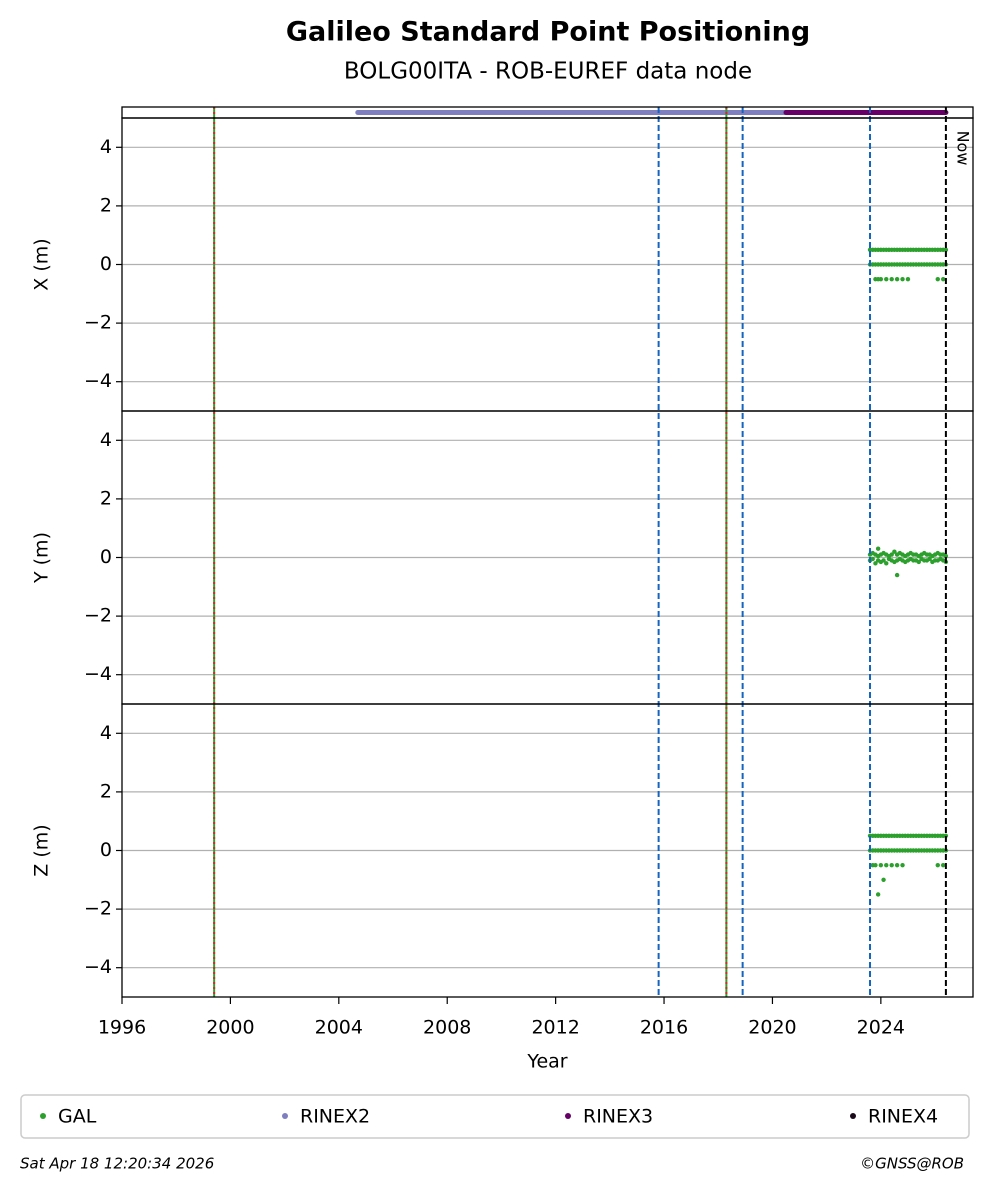 Image resolution: width=992 pixels, height=1194 pixels. What do you see at coordinates (555, 1028) in the screenshot?
I see `x-tick-label: 2012` at bounding box center [555, 1028].